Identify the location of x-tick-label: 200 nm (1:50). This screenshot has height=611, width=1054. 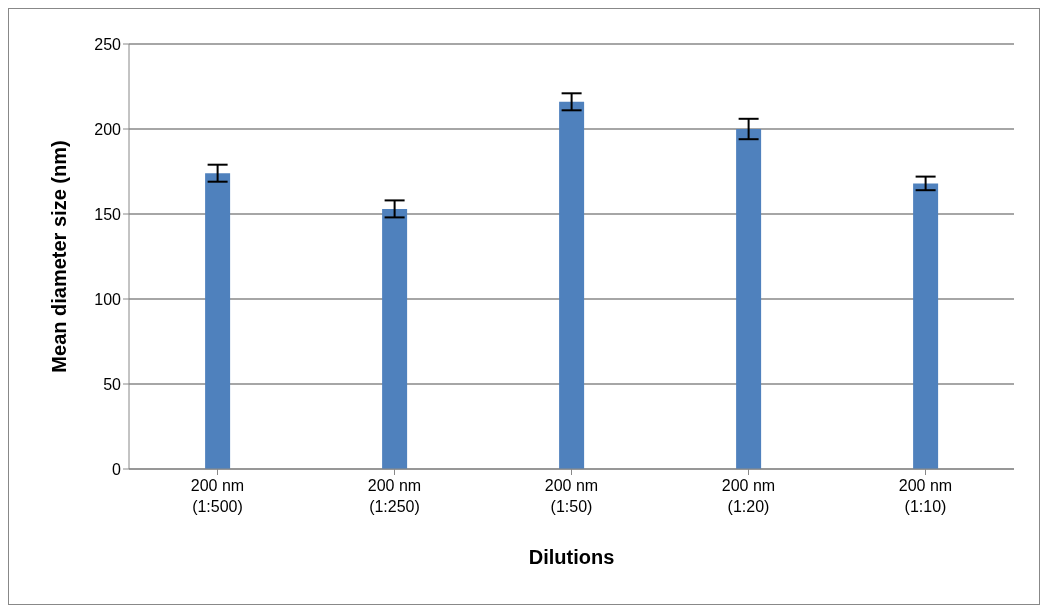
(571, 496).